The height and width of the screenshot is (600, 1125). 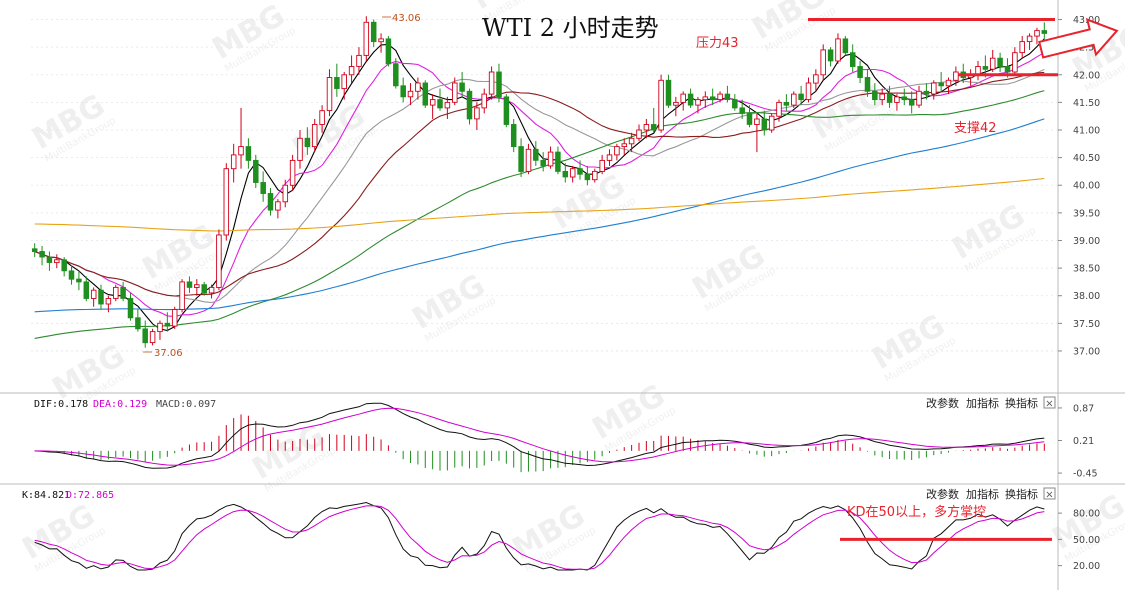 What do you see at coordinates (942, 403) in the screenshot?
I see `macd-change-params-button: 改参数` at bounding box center [942, 403].